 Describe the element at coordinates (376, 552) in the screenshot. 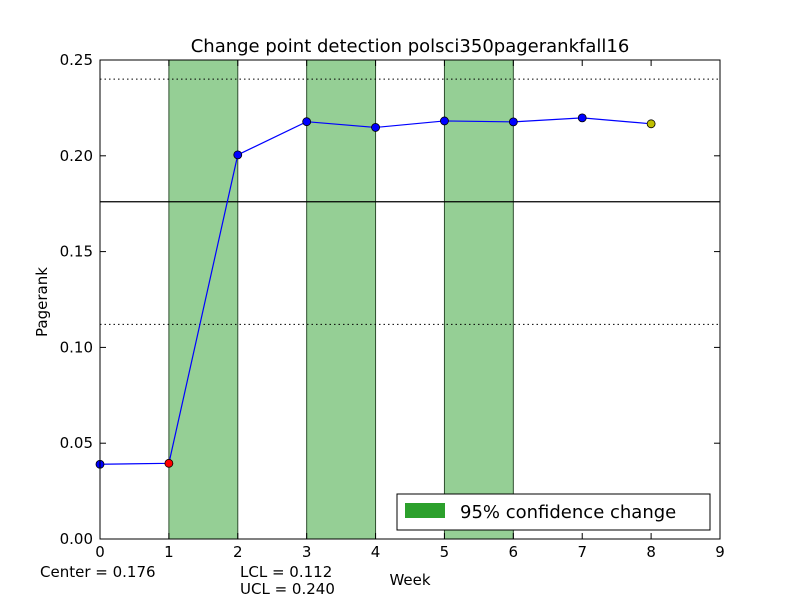

I see `x-tick-label: 4` at that location.